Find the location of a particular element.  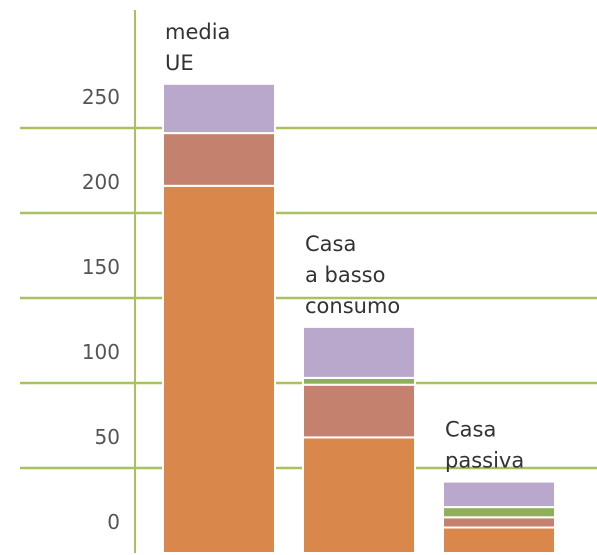

y-tick-label: 250 is located at coordinates (101, 97).